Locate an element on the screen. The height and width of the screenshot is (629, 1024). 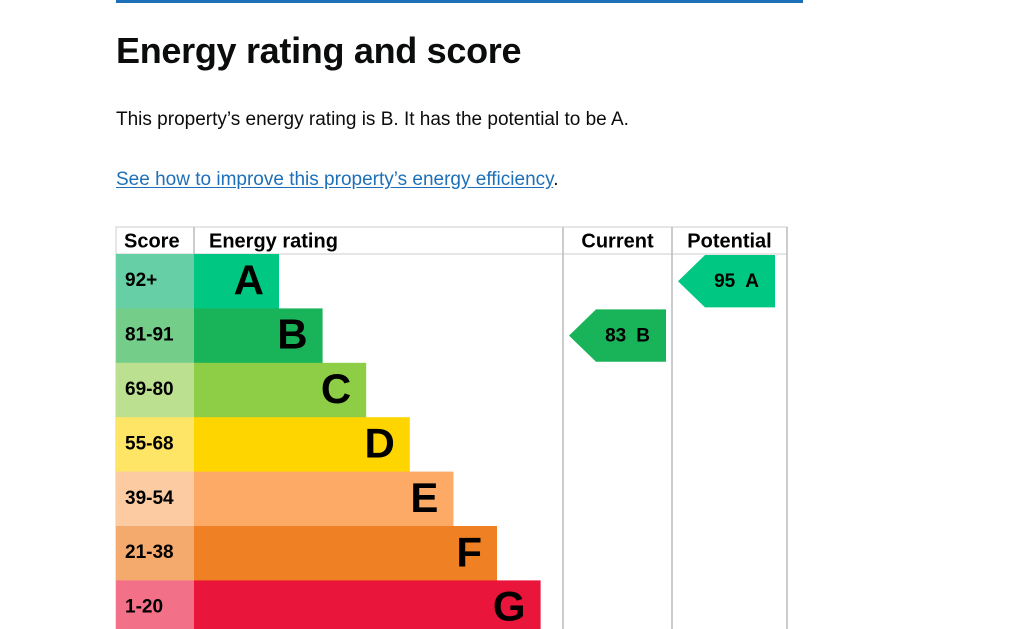
score-range: 39-54 is located at coordinates (149, 498).